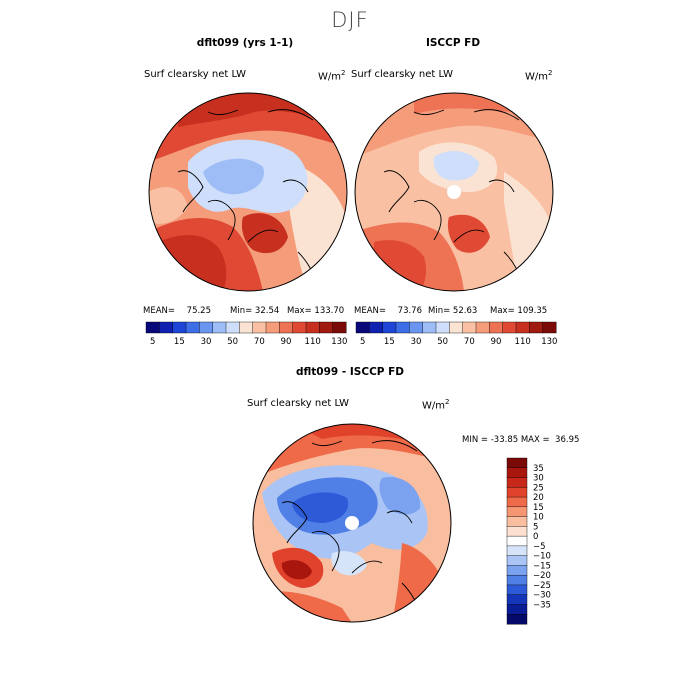 The height and width of the screenshot is (700, 700). Describe the element at coordinates (248, 198) in the screenshot. I see `panel1-coastlines` at that location.